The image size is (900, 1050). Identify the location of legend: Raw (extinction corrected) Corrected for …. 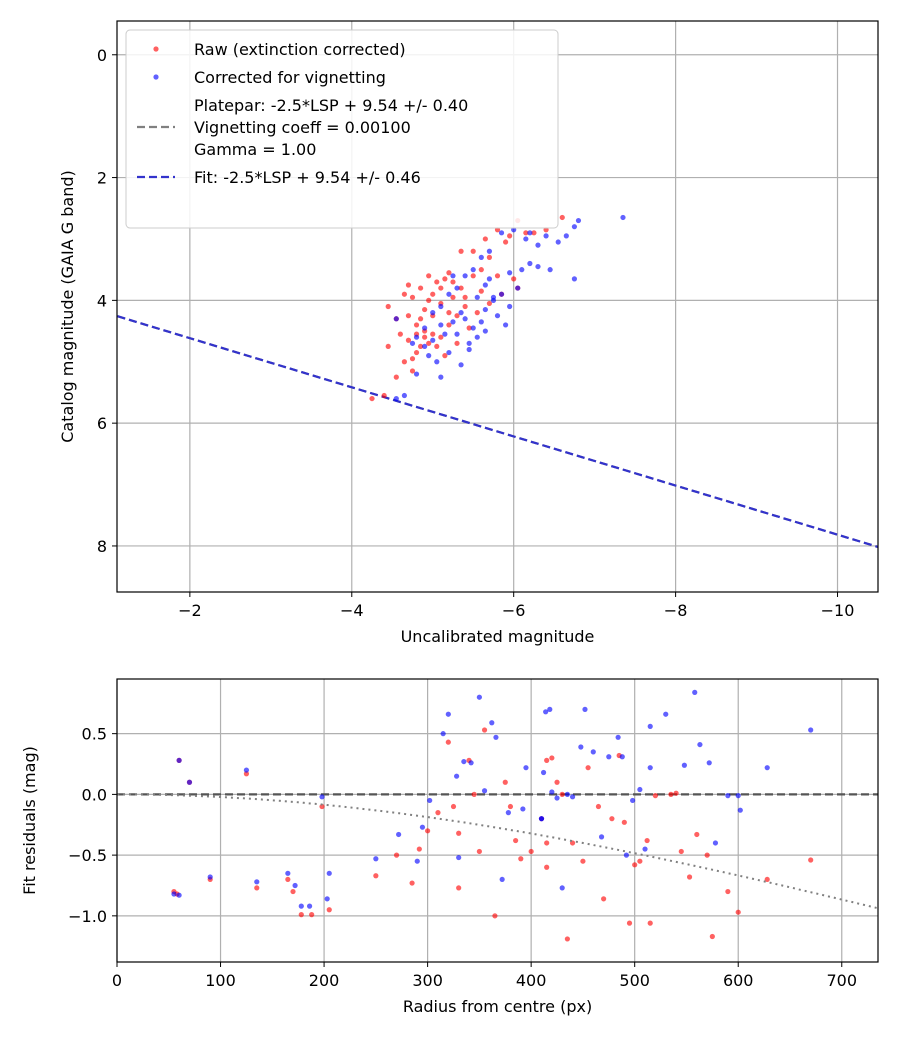
(342, 129).